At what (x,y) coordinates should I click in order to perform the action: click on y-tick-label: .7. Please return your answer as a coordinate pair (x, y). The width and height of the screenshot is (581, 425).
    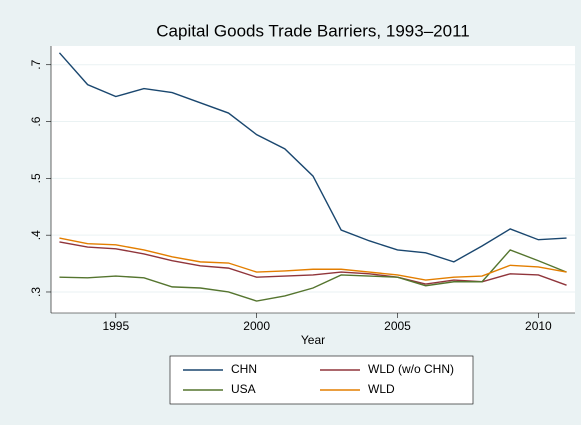
    Looking at the image, I should click on (36, 64).